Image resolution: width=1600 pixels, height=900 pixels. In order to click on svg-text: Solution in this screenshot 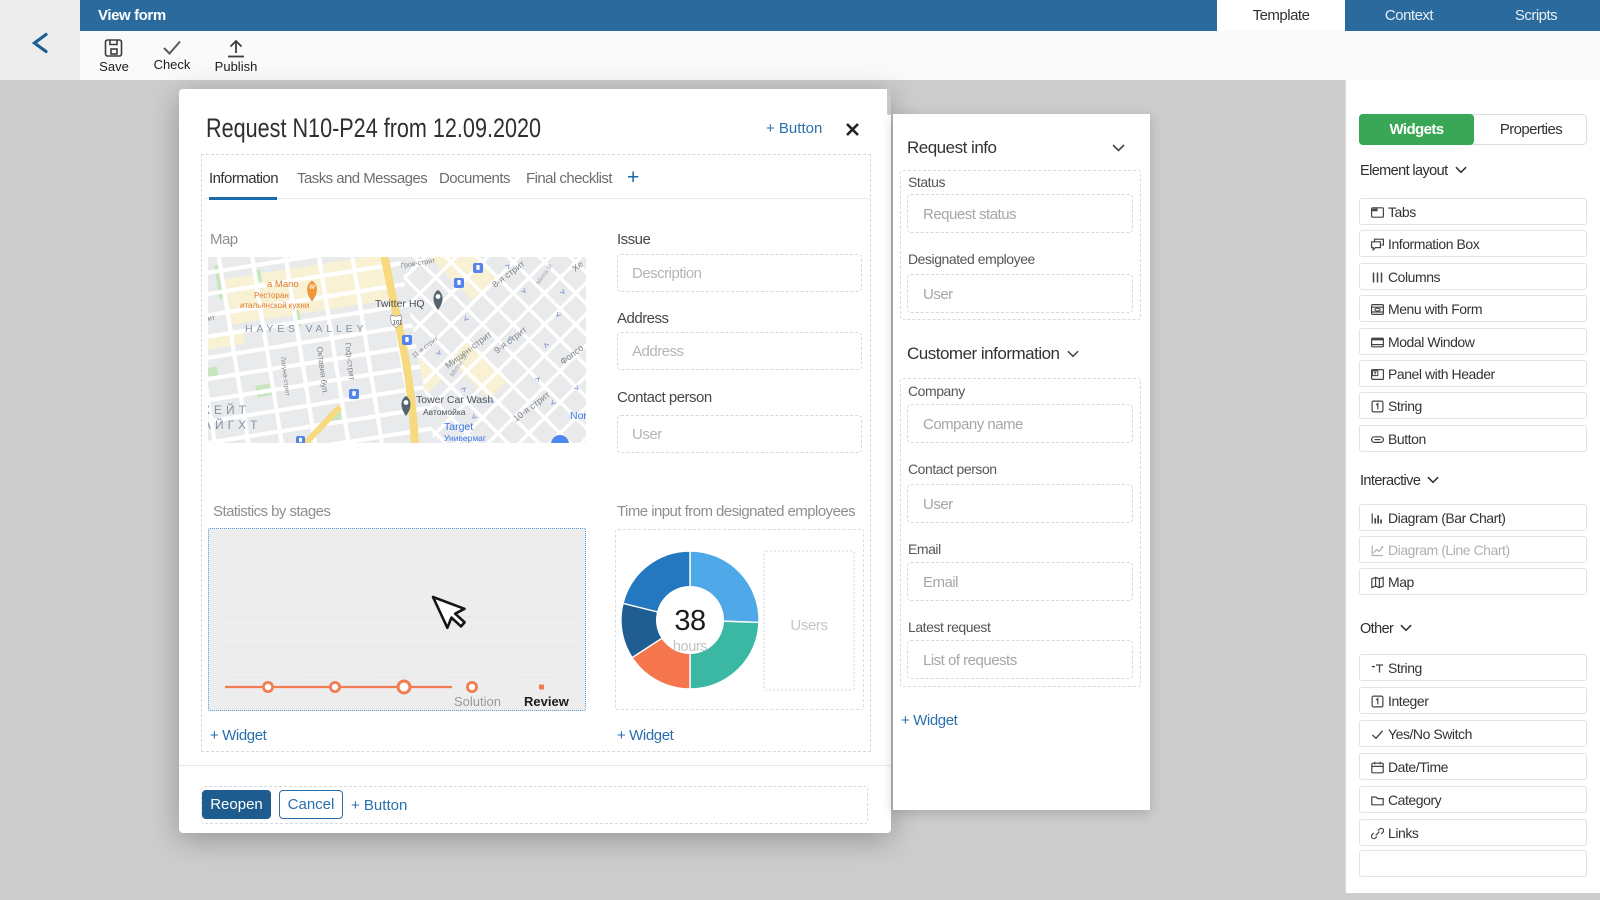, I will do `click(477, 701)`.